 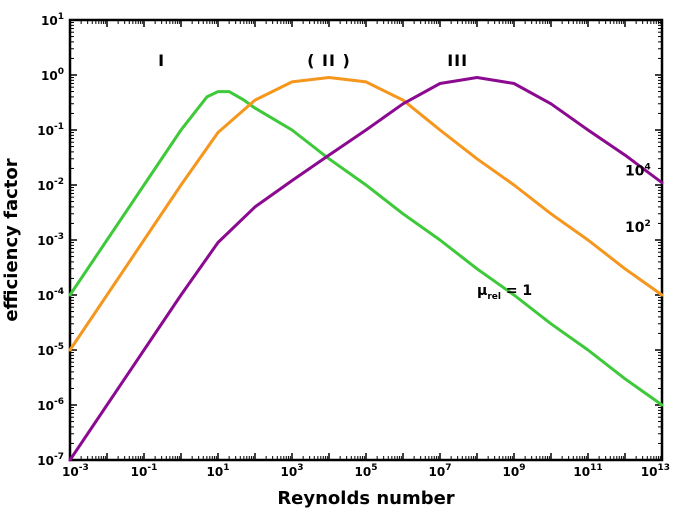 What do you see at coordinates (329, 60) in the screenshot?
I see `region-label: ( II )` at bounding box center [329, 60].